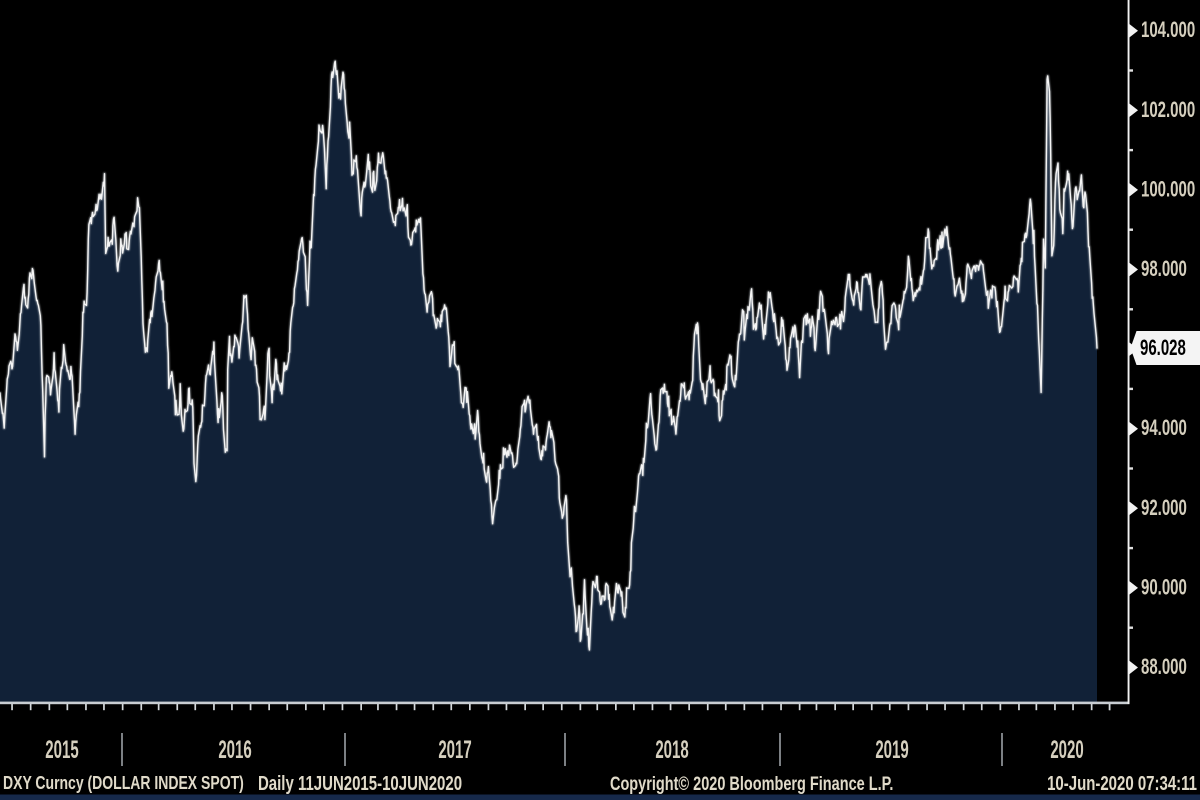 The height and width of the screenshot is (800, 1200). What do you see at coordinates (1164, 428) in the screenshot?
I see `svg-text: 94.000` at bounding box center [1164, 428].